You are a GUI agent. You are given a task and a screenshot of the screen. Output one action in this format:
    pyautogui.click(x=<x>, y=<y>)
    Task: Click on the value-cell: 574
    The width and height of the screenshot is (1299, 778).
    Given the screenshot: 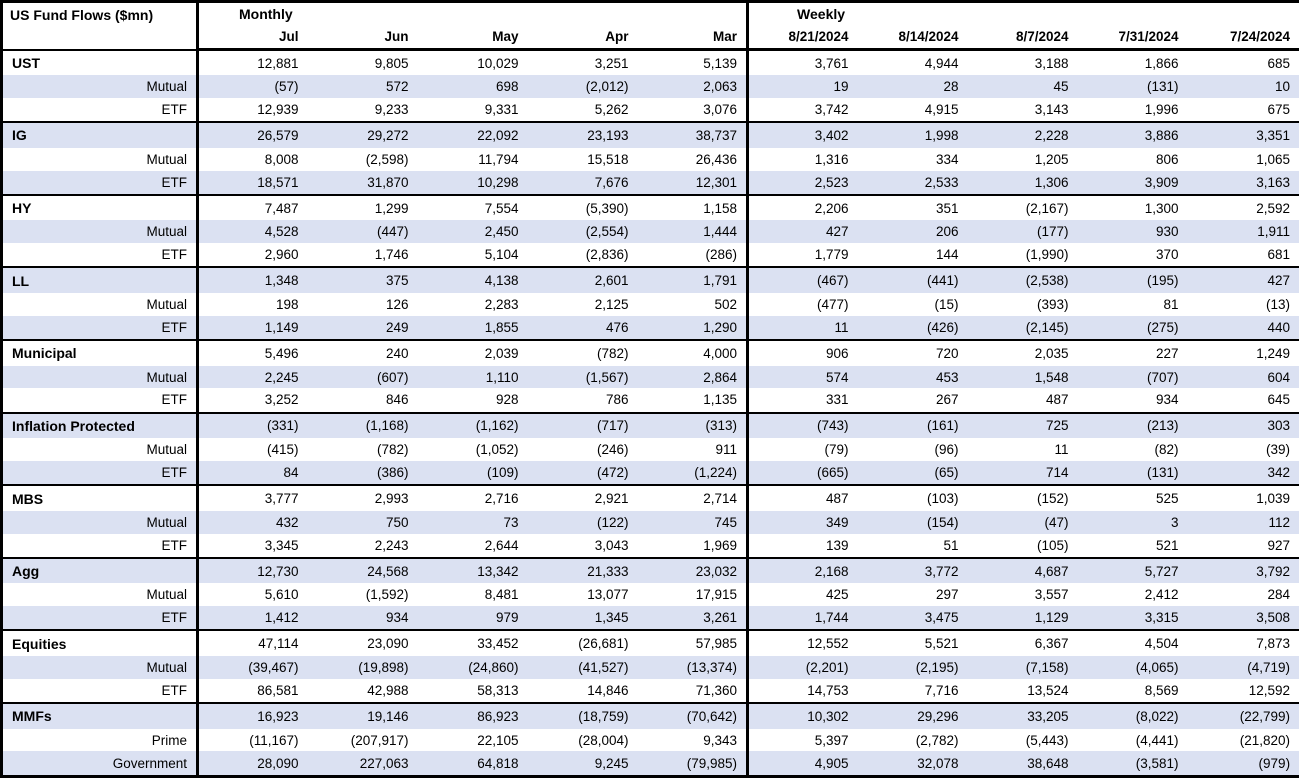 What is the action you would take?
    pyautogui.click(x=802, y=377)
    